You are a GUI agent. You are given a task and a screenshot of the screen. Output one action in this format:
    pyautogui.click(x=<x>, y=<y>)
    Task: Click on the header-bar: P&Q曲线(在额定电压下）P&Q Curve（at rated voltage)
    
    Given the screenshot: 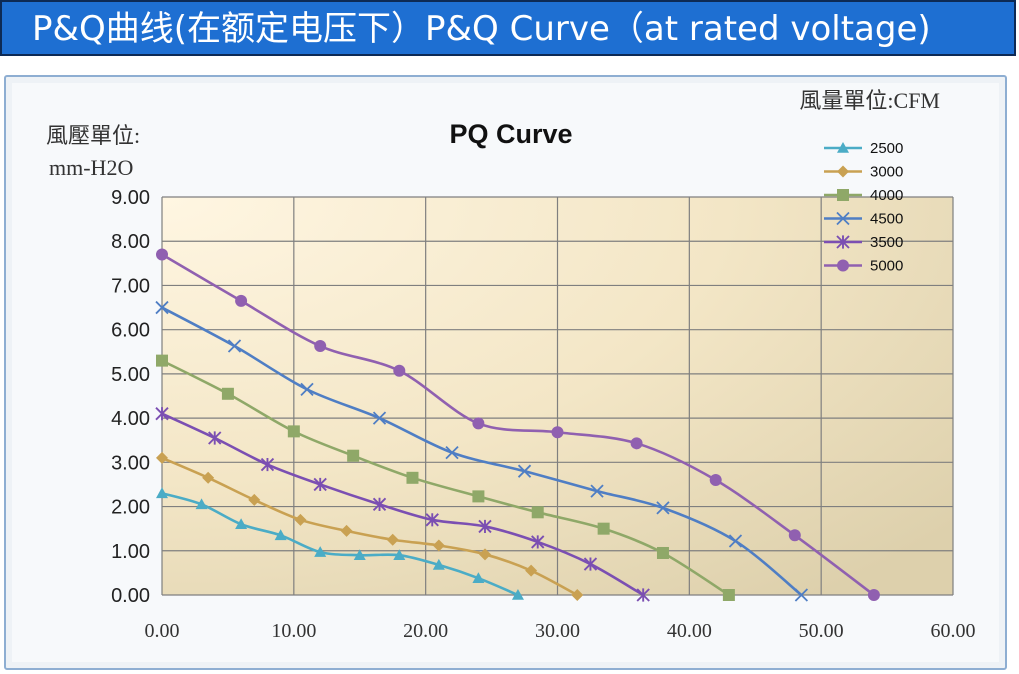 What is the action you would take?
    pyautogui.click(x=508, y=28)
    